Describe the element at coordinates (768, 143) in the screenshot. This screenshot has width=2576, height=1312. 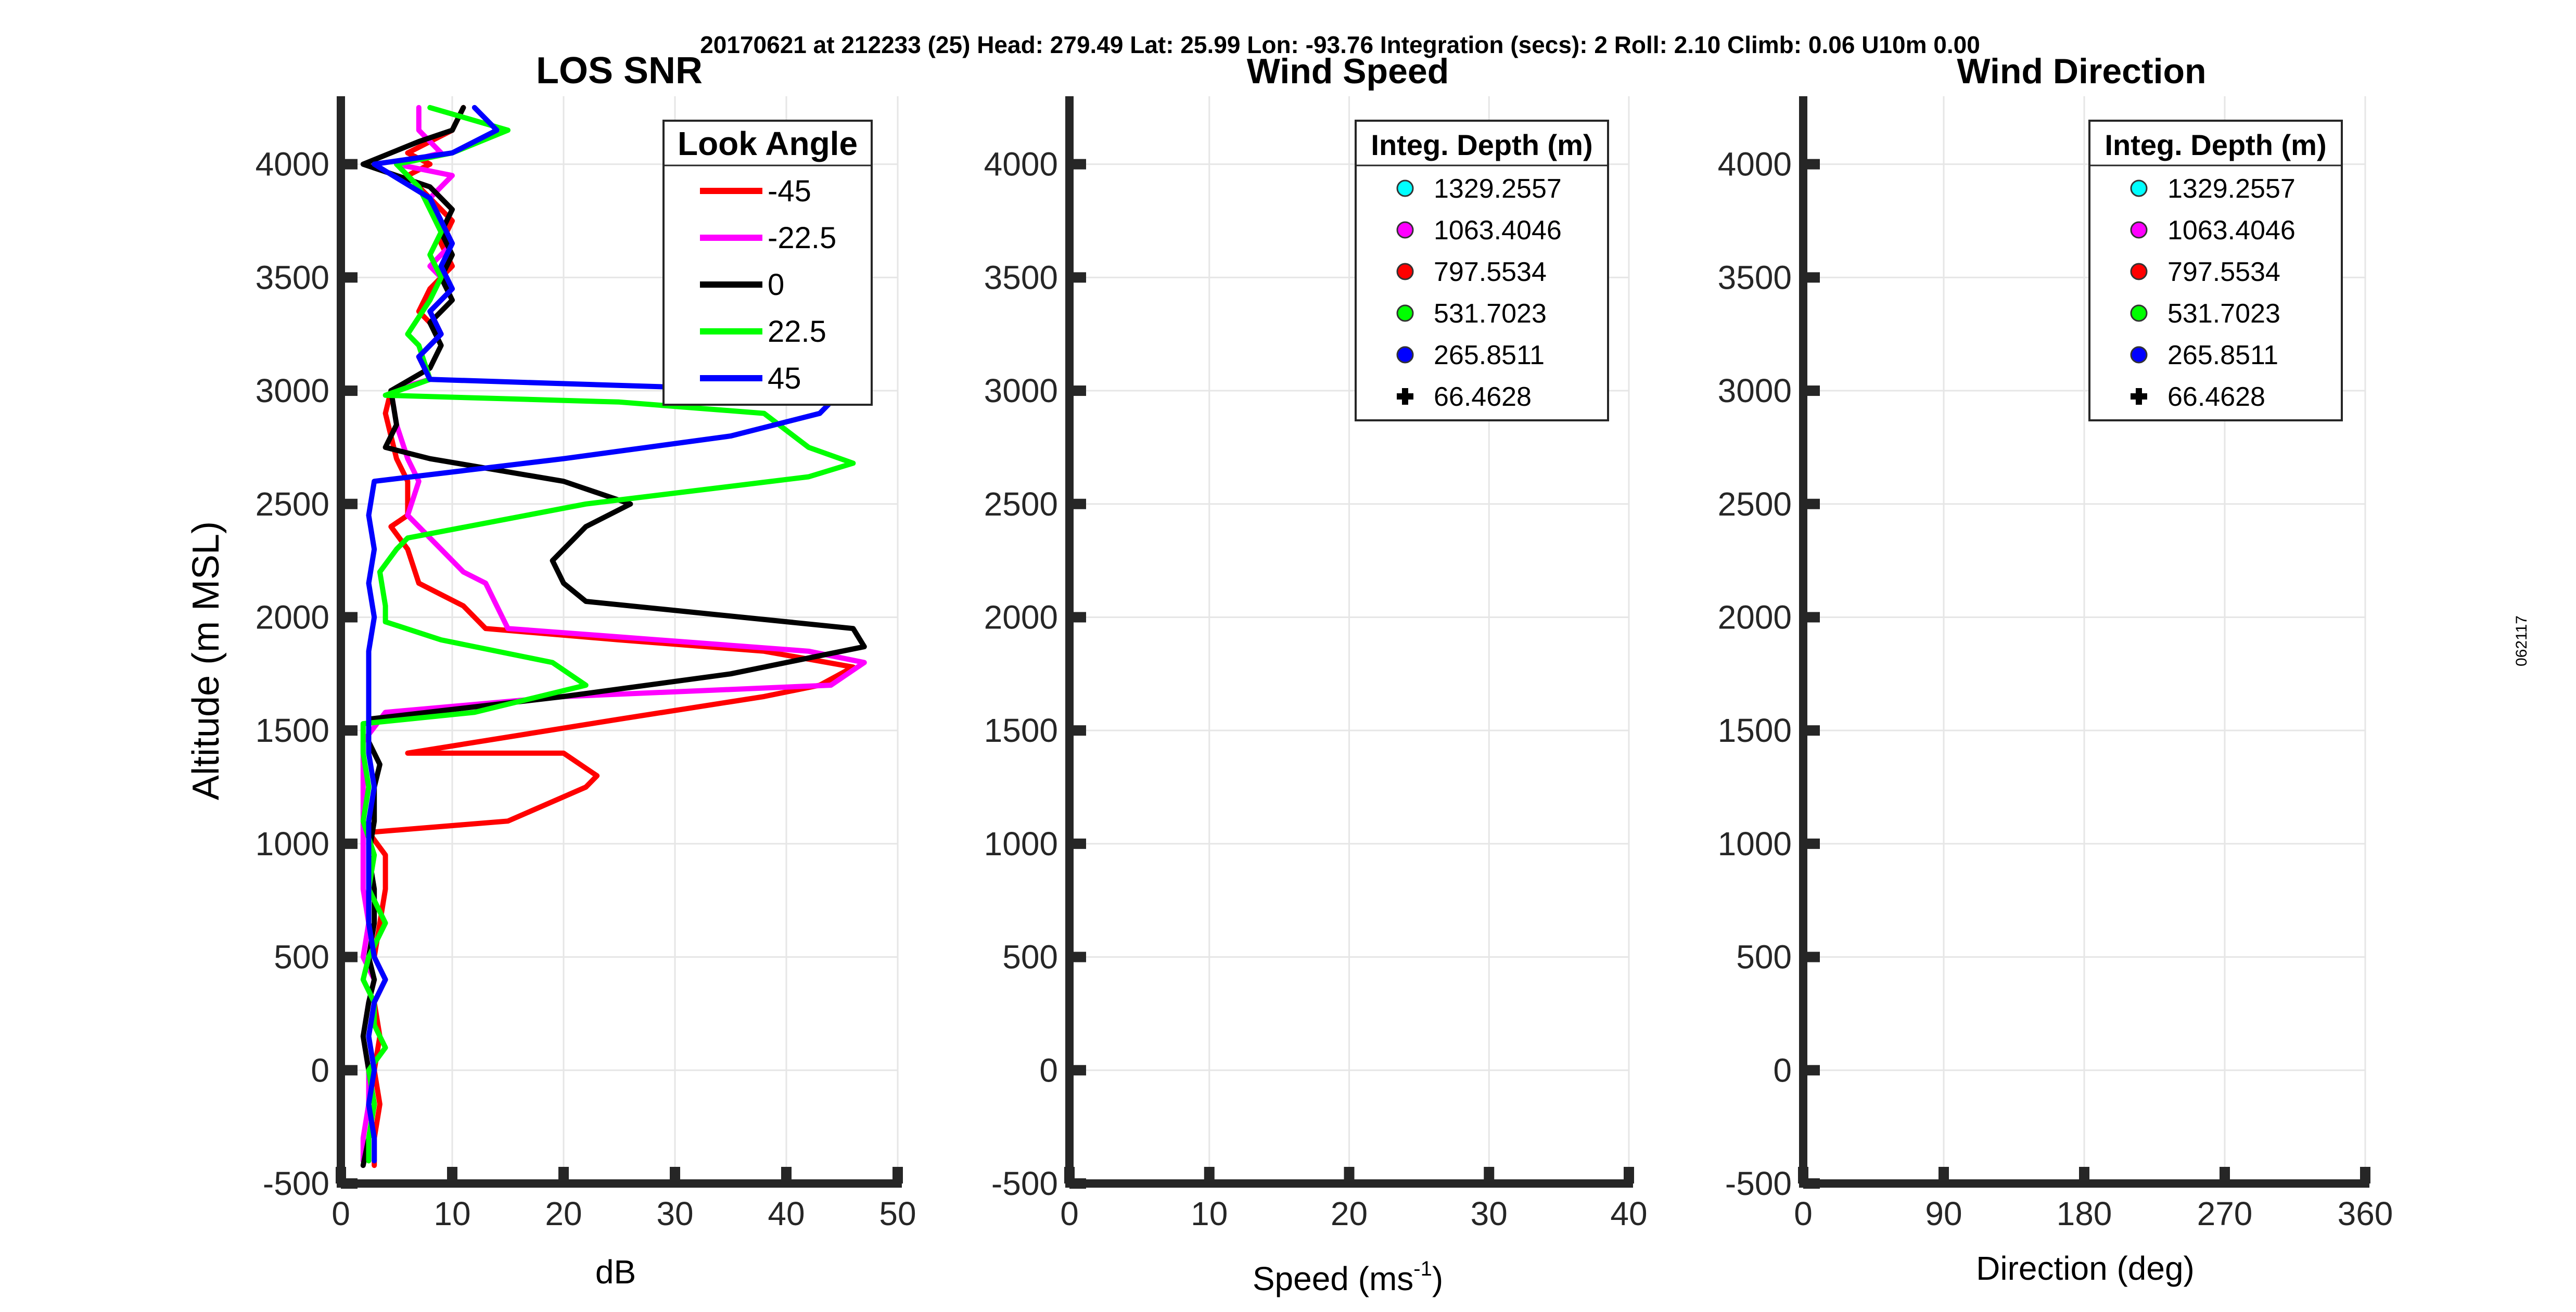
I see `legend-title: Look Angle` at that location.